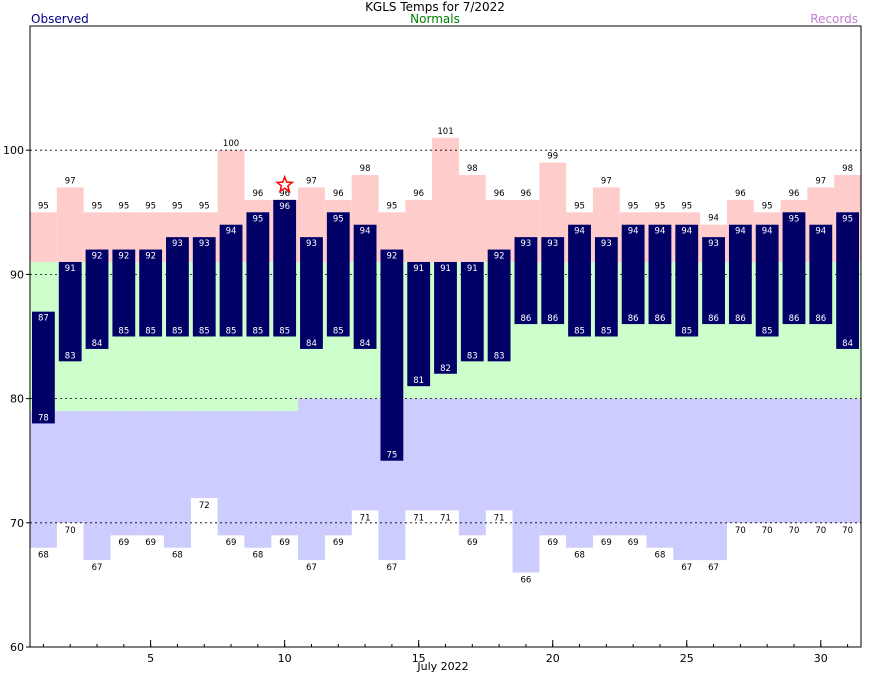  Describe the element at coordinates (17, 274) in the screenshot. I see `y-tick-label: 90` at that location.